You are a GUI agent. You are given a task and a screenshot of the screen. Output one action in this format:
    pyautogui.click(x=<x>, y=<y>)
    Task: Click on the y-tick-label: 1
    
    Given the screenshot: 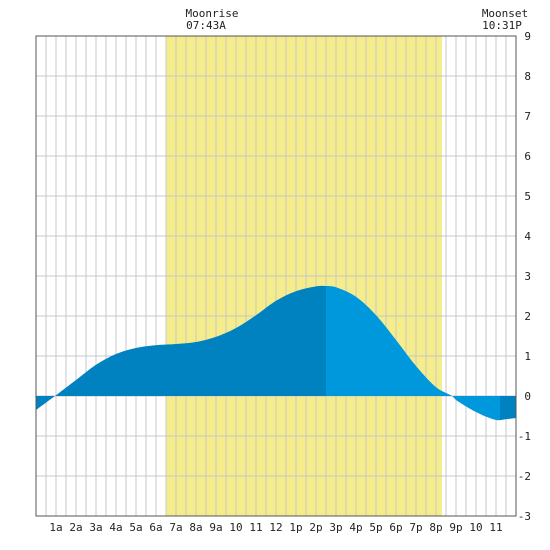 What is the action you would take?
    pyautogui.click(x=527, y=356)
    